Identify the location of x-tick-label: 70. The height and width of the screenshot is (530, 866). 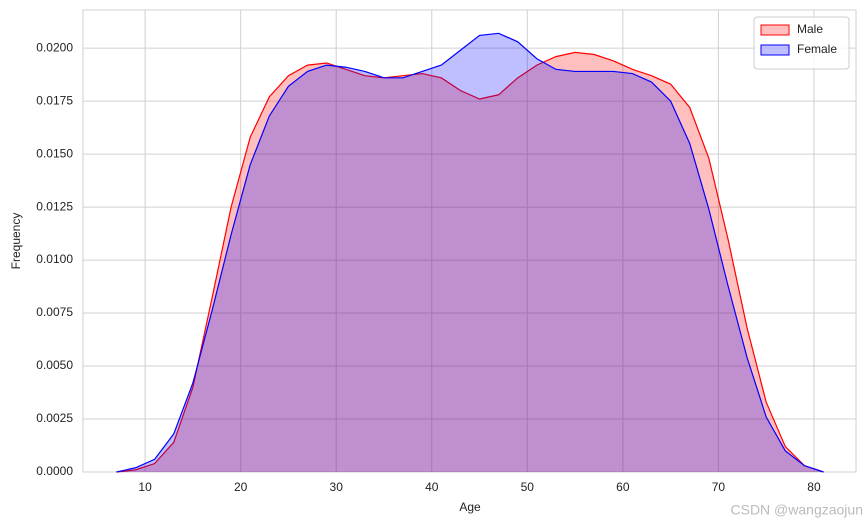
(719, 487).